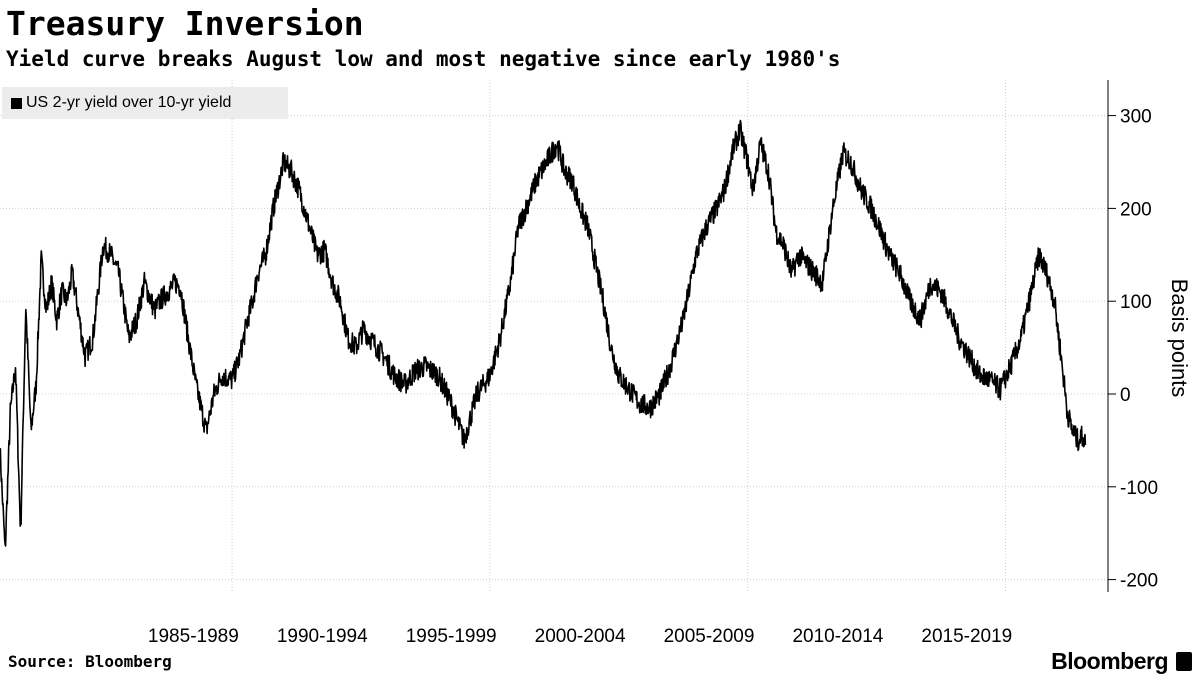  Describe the element at coordinates (1136, 117) in the screenshot. I see `y-tick-label: 300` at that location.